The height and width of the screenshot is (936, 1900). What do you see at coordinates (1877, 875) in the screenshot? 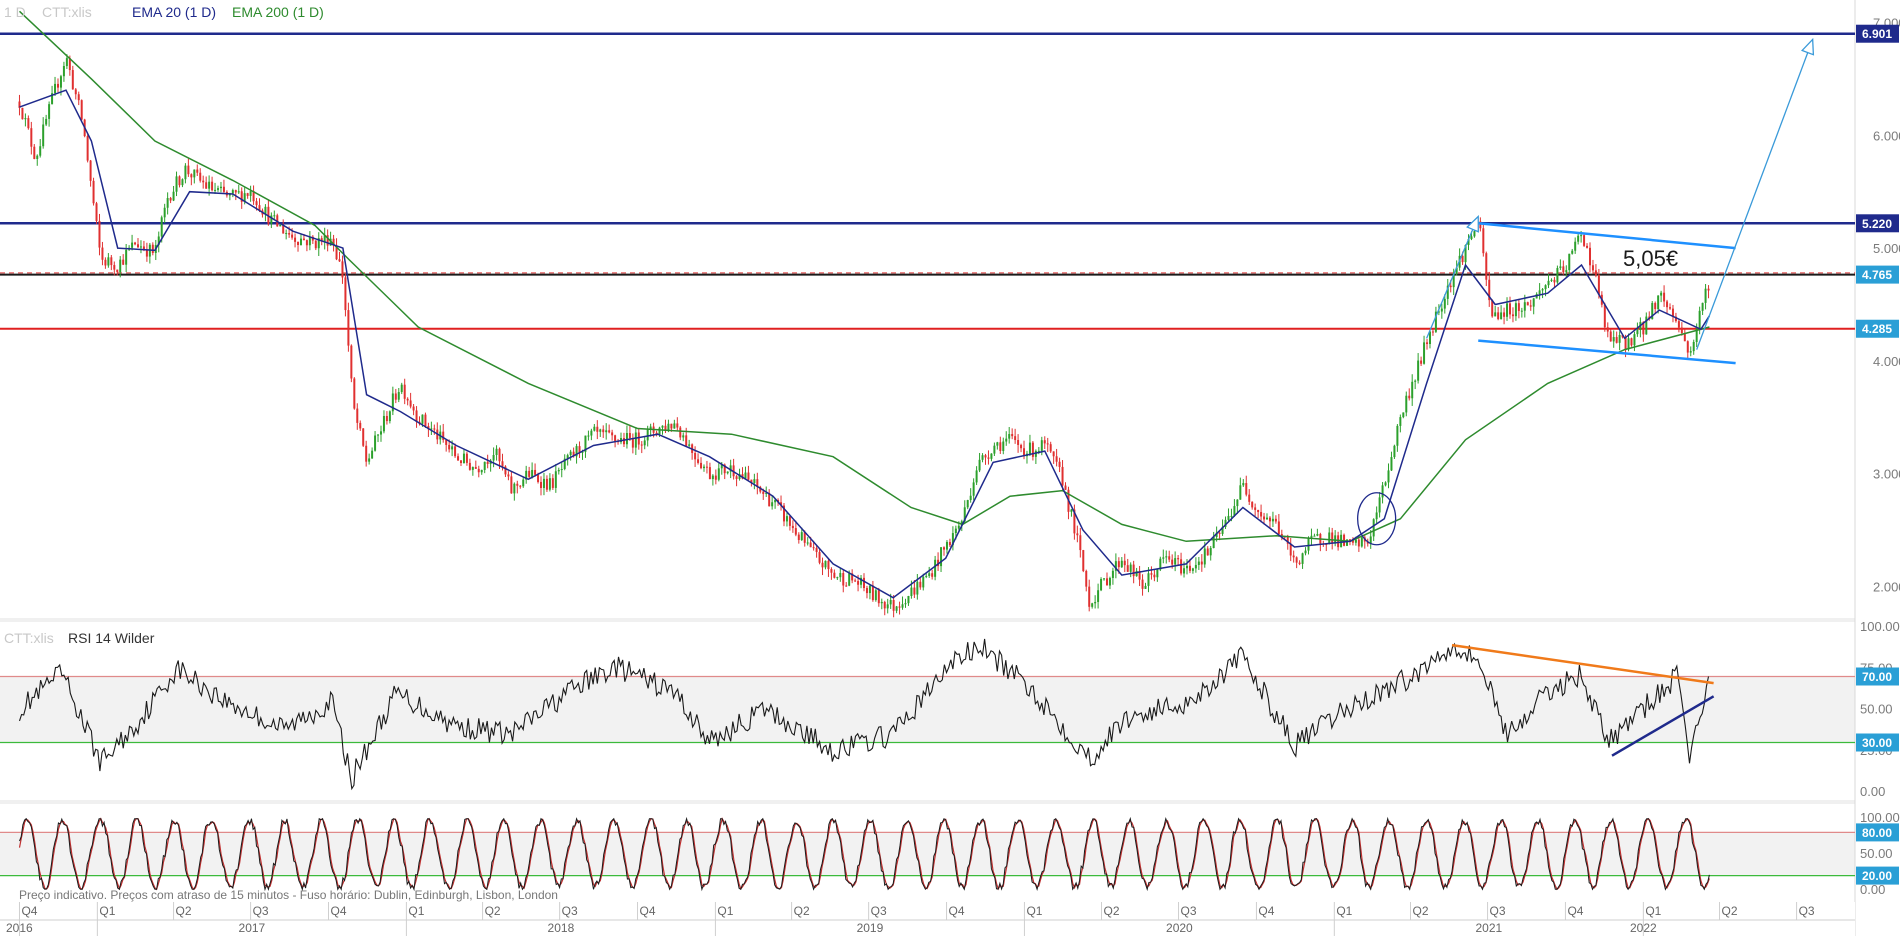
I see `stochastic-badge-20.00` at bounding box center [1877, 875].